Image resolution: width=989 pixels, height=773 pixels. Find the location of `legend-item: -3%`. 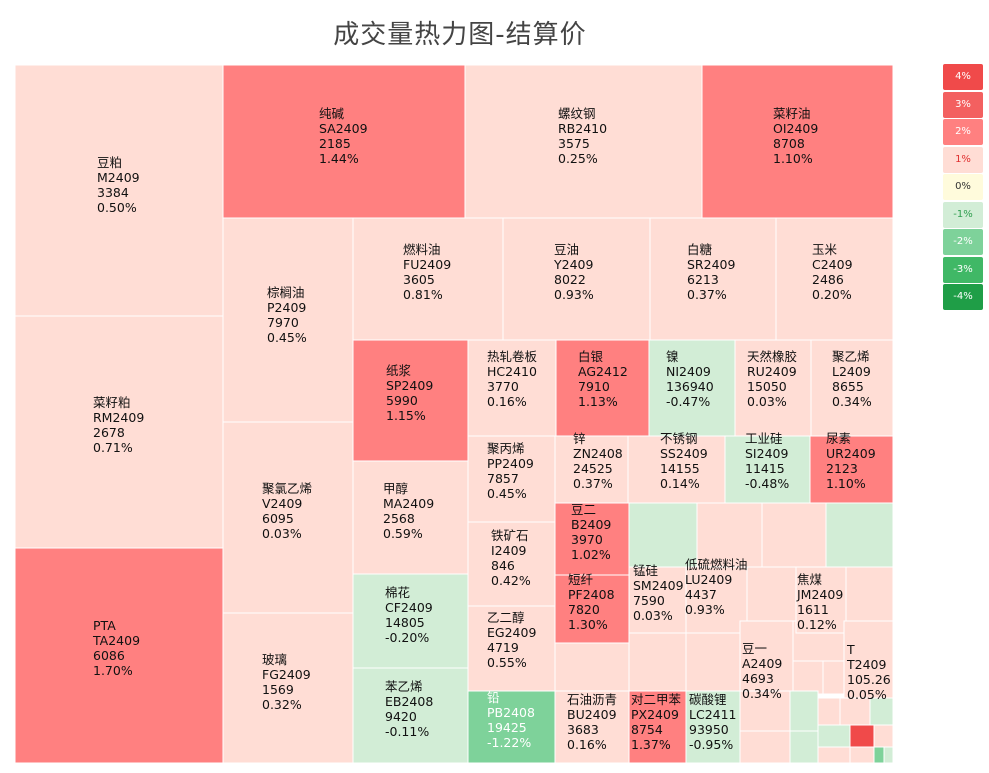

legend-item: -3% is located at coordinates (963, 269).